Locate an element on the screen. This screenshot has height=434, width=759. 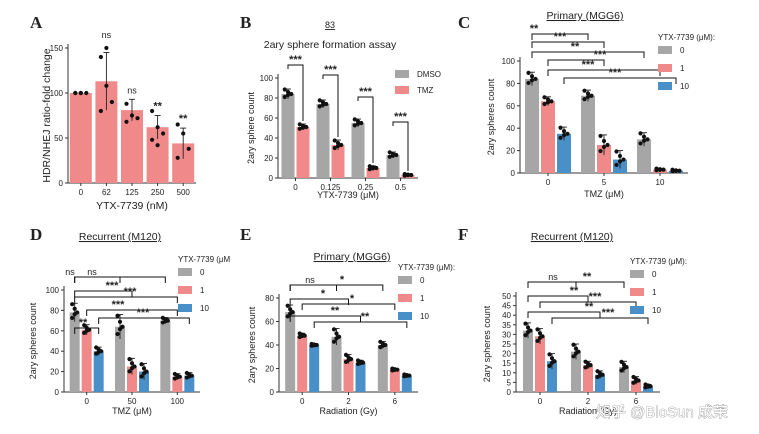
x-tick-label: 0.25 is located at coordinates (366, 187).